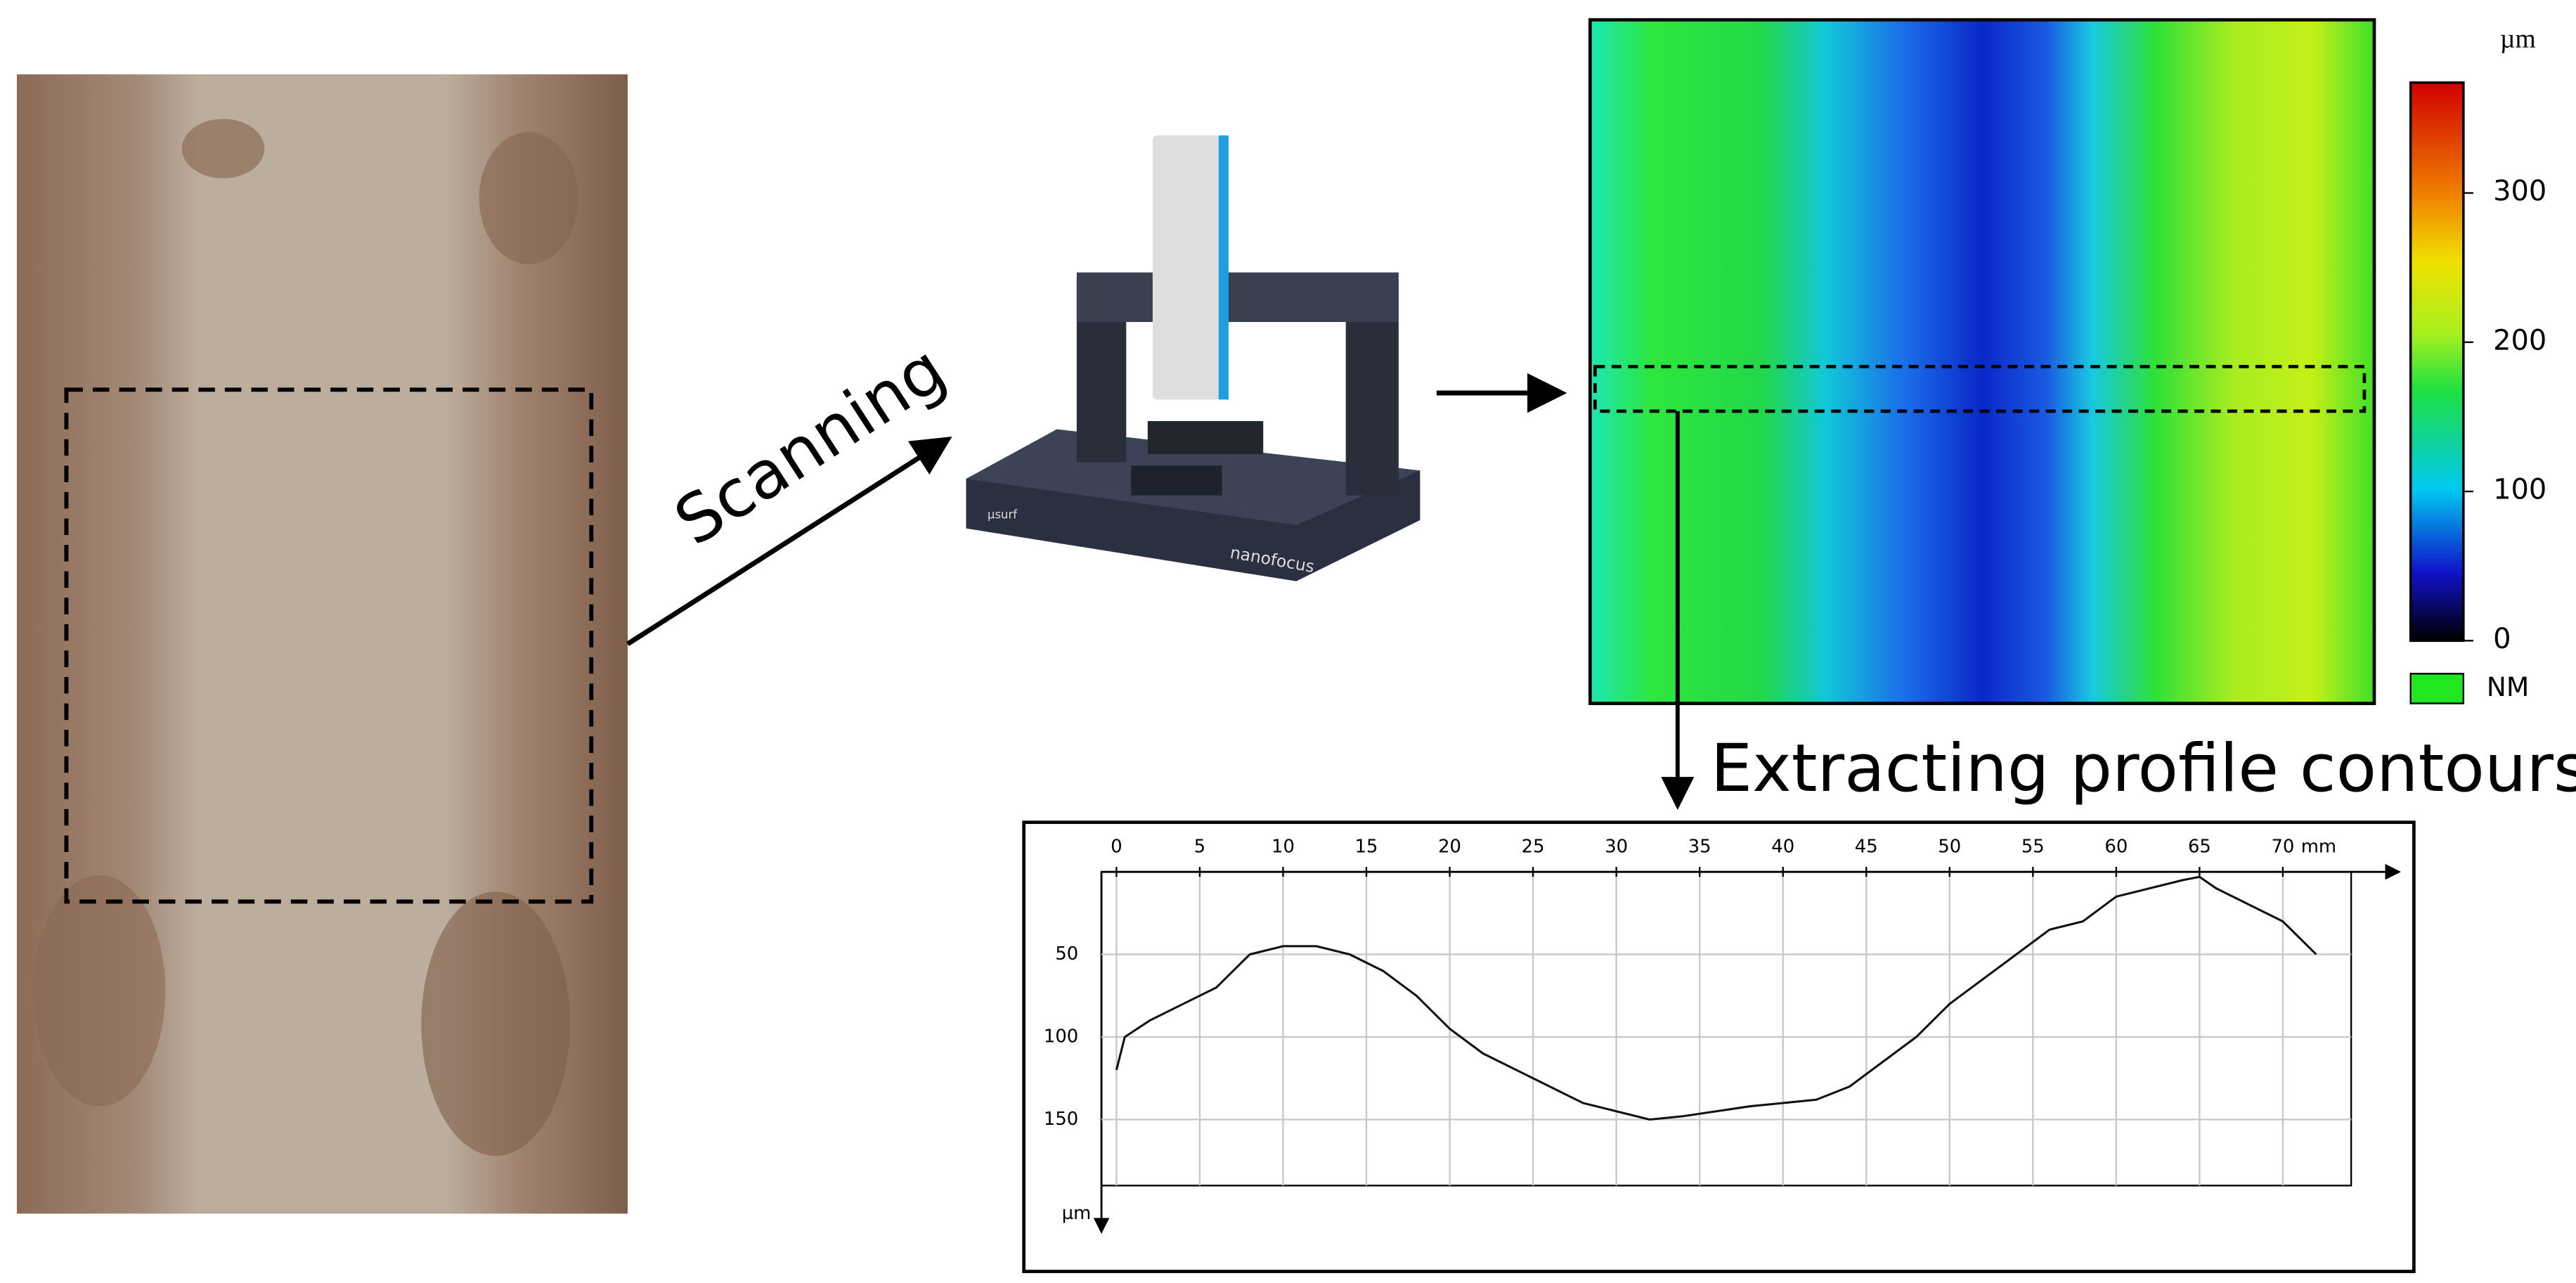 Image resolution: width=2576 pixels, height=1283 pixels. Describe the element at coordinates (1449, 846) in the screenshot. I see `x-tick-label: 20` at that location.